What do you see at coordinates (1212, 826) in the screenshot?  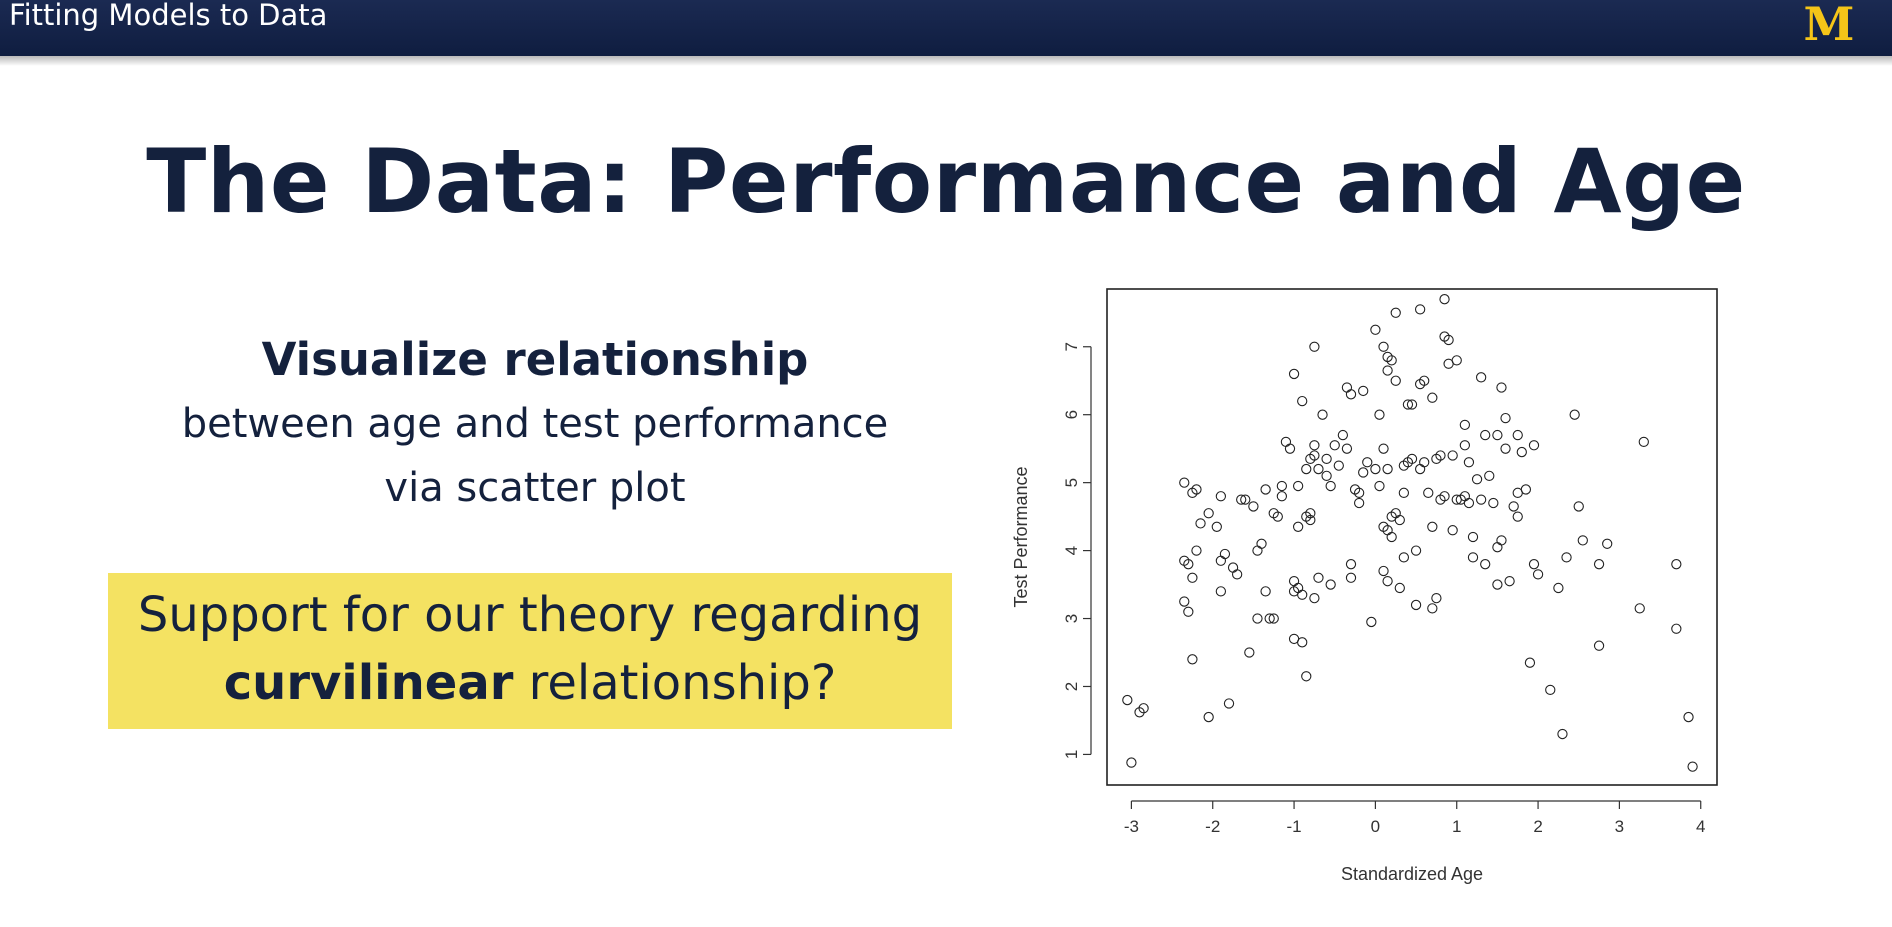 I see `x-tick-label: -2` at bounding box center [1212, 826].